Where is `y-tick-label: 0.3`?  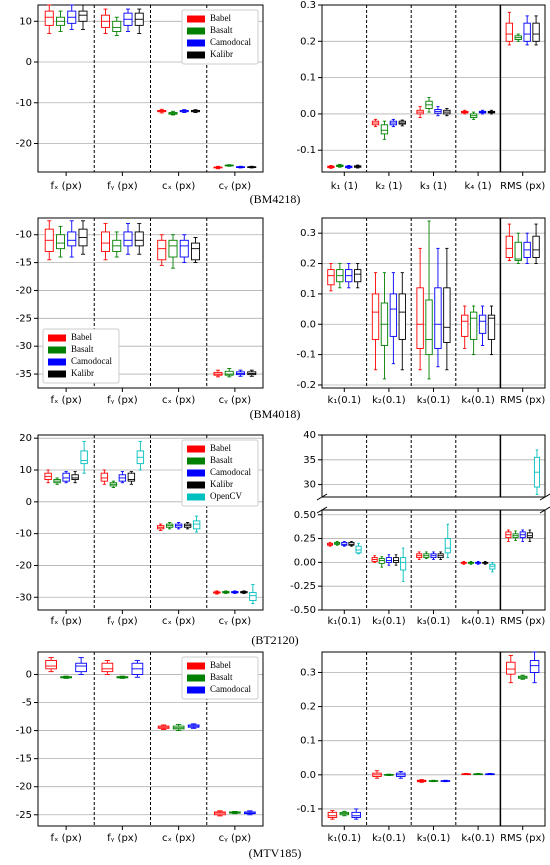
y-tick-label: 0.3 is located at coordinates (308, 233).